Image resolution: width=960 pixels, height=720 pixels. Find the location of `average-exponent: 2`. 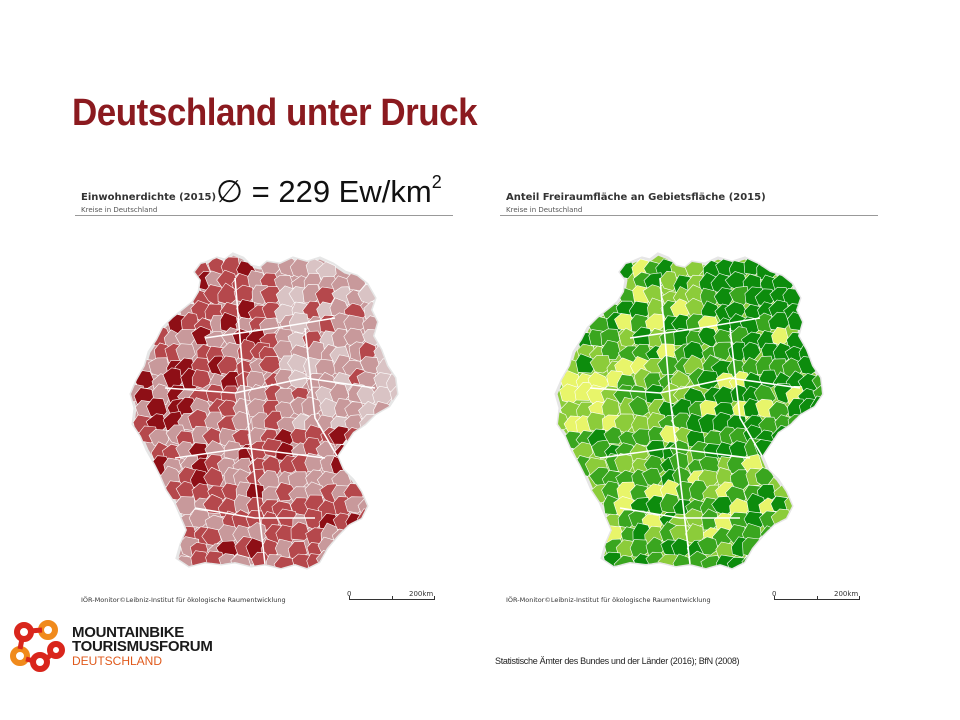

average-exponent: 2 is located at coordinates (436, 182).